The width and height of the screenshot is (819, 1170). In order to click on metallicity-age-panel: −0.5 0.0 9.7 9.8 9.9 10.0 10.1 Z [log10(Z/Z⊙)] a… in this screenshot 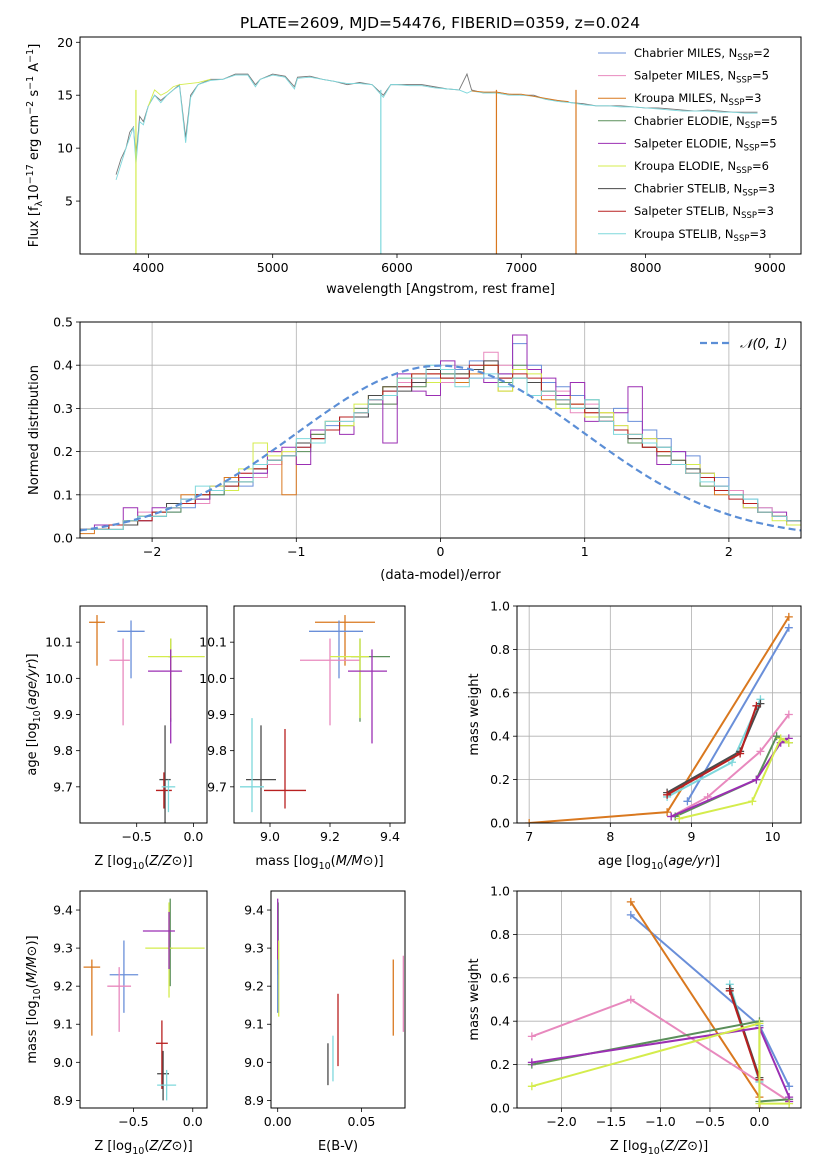, I will do `click(116, 738)`.